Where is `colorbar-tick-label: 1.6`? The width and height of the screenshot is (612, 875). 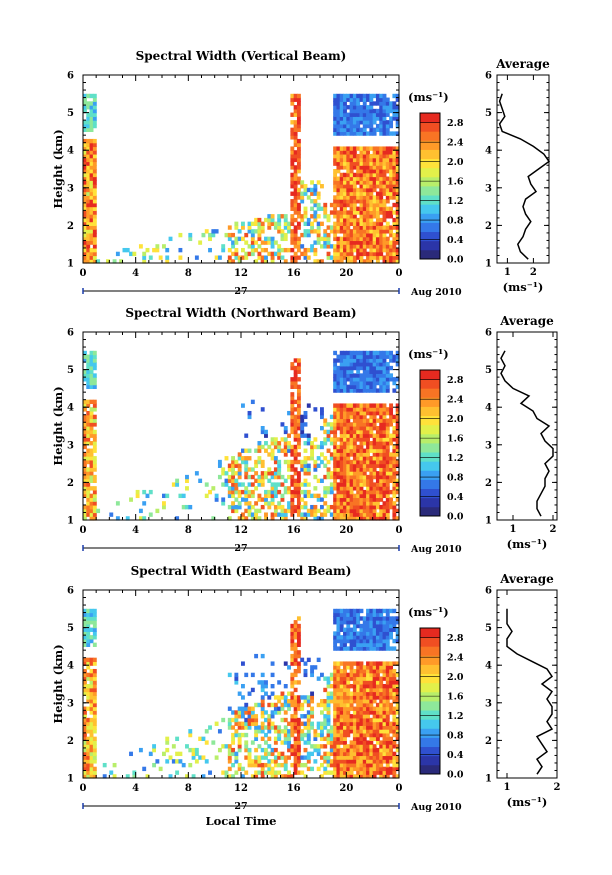 colorbar-tick-label: 1.6 is located at coordinates (455, 697).